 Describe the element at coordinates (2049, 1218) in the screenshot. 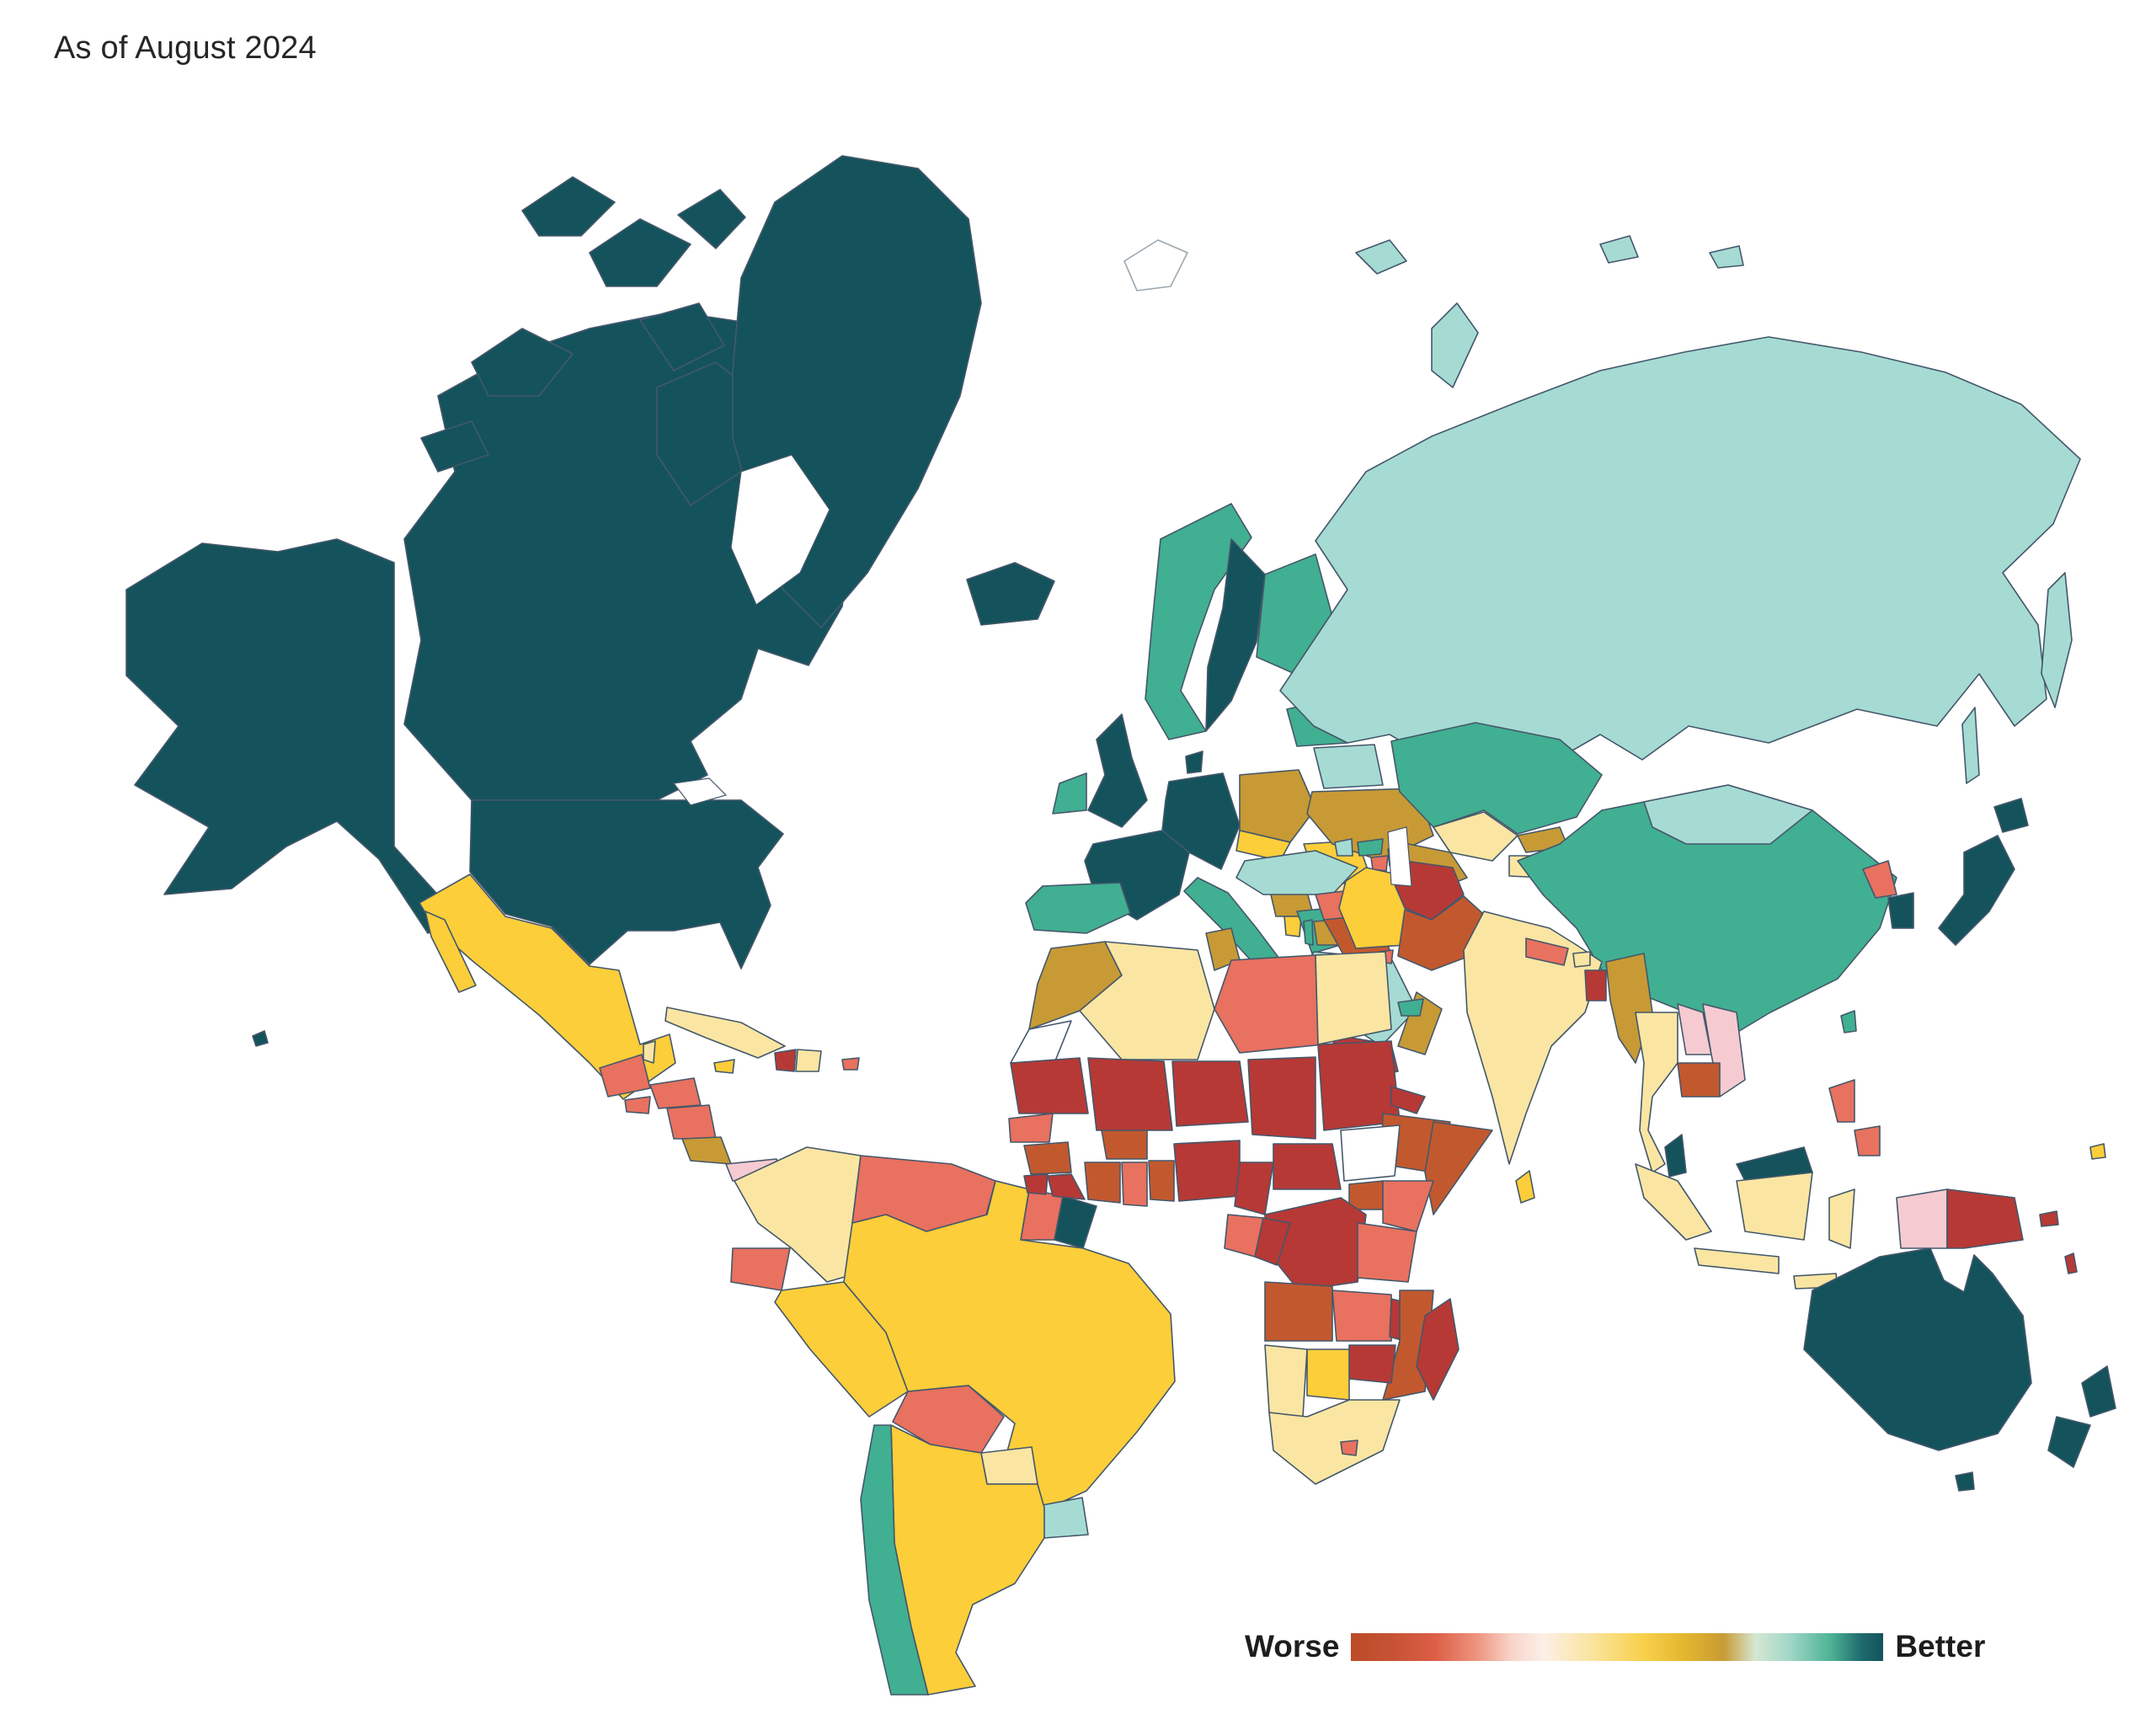

I see `country-solomonislands` at that location.